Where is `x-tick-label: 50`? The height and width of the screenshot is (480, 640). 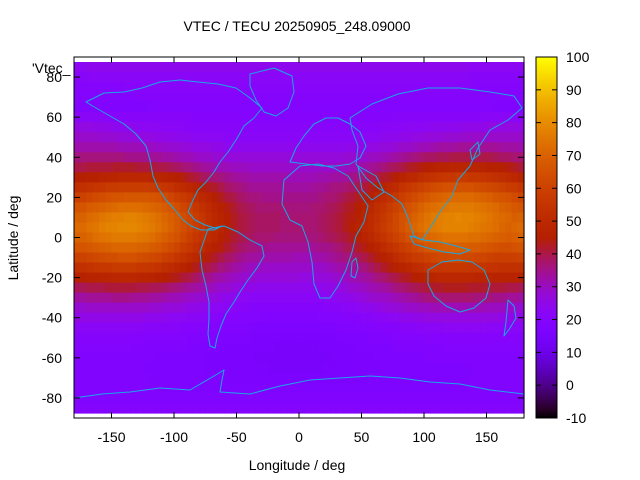
x-tick-label: 50 is located at coordinates (362, 437).